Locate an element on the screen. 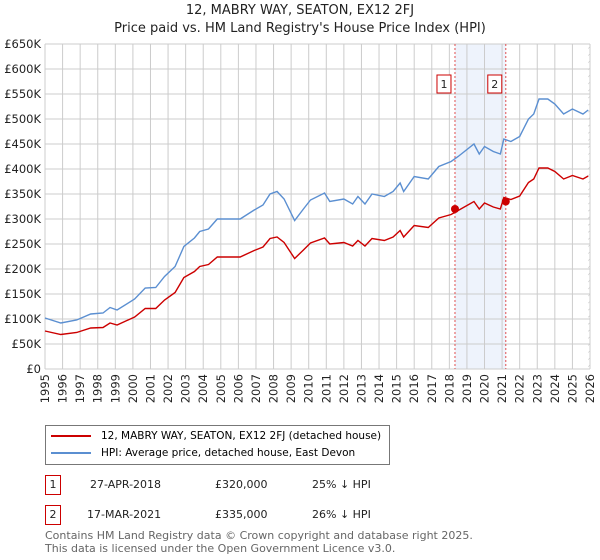 The height and width of the screenshot is (560, 600). y-tick-label: £450K is located at coordinates (22, 144).